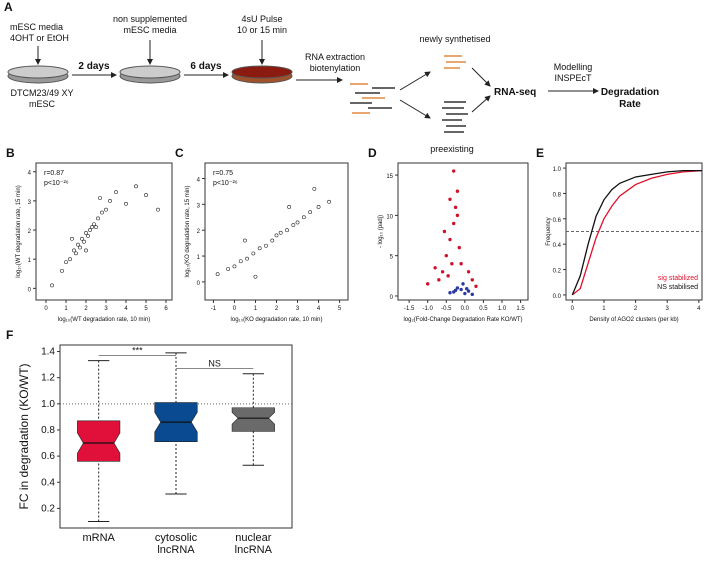 This screenshot has width=709, height=564. Describe the element at coordinates (630, 92) in the screenshot. I see `result-text: Degradation` at that location.